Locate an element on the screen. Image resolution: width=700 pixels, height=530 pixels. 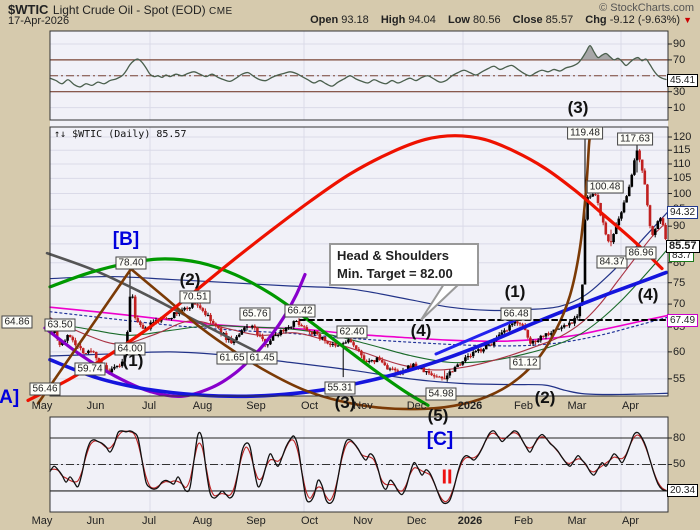
chg-label: Chg is located at coordinates (596, 20).